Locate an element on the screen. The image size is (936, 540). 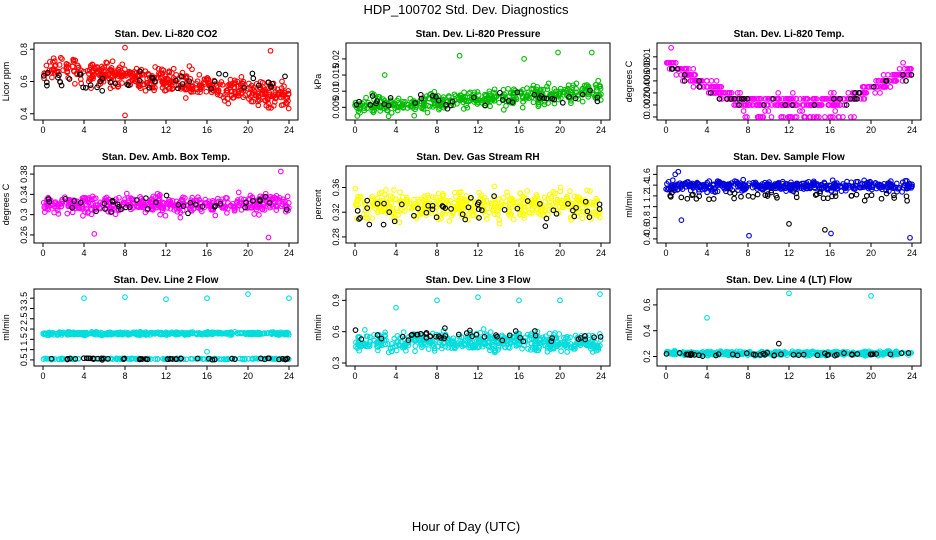
panel-title: Stan. Dev. Li-820 Temp. is located at coordinates (789, 34).